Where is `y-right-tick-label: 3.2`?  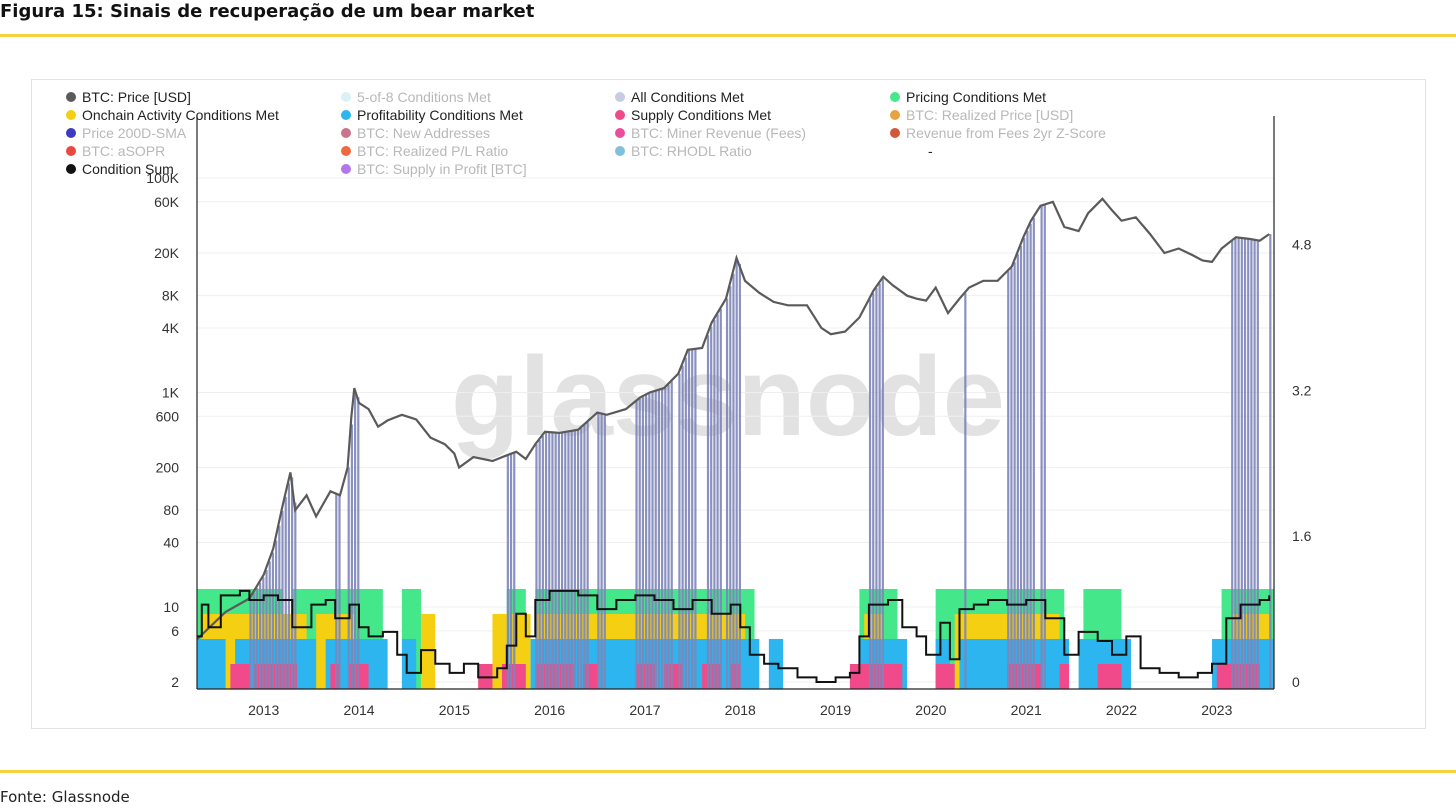
y-right-tick-label: 3.2 is located at coordinates (1302, 390).